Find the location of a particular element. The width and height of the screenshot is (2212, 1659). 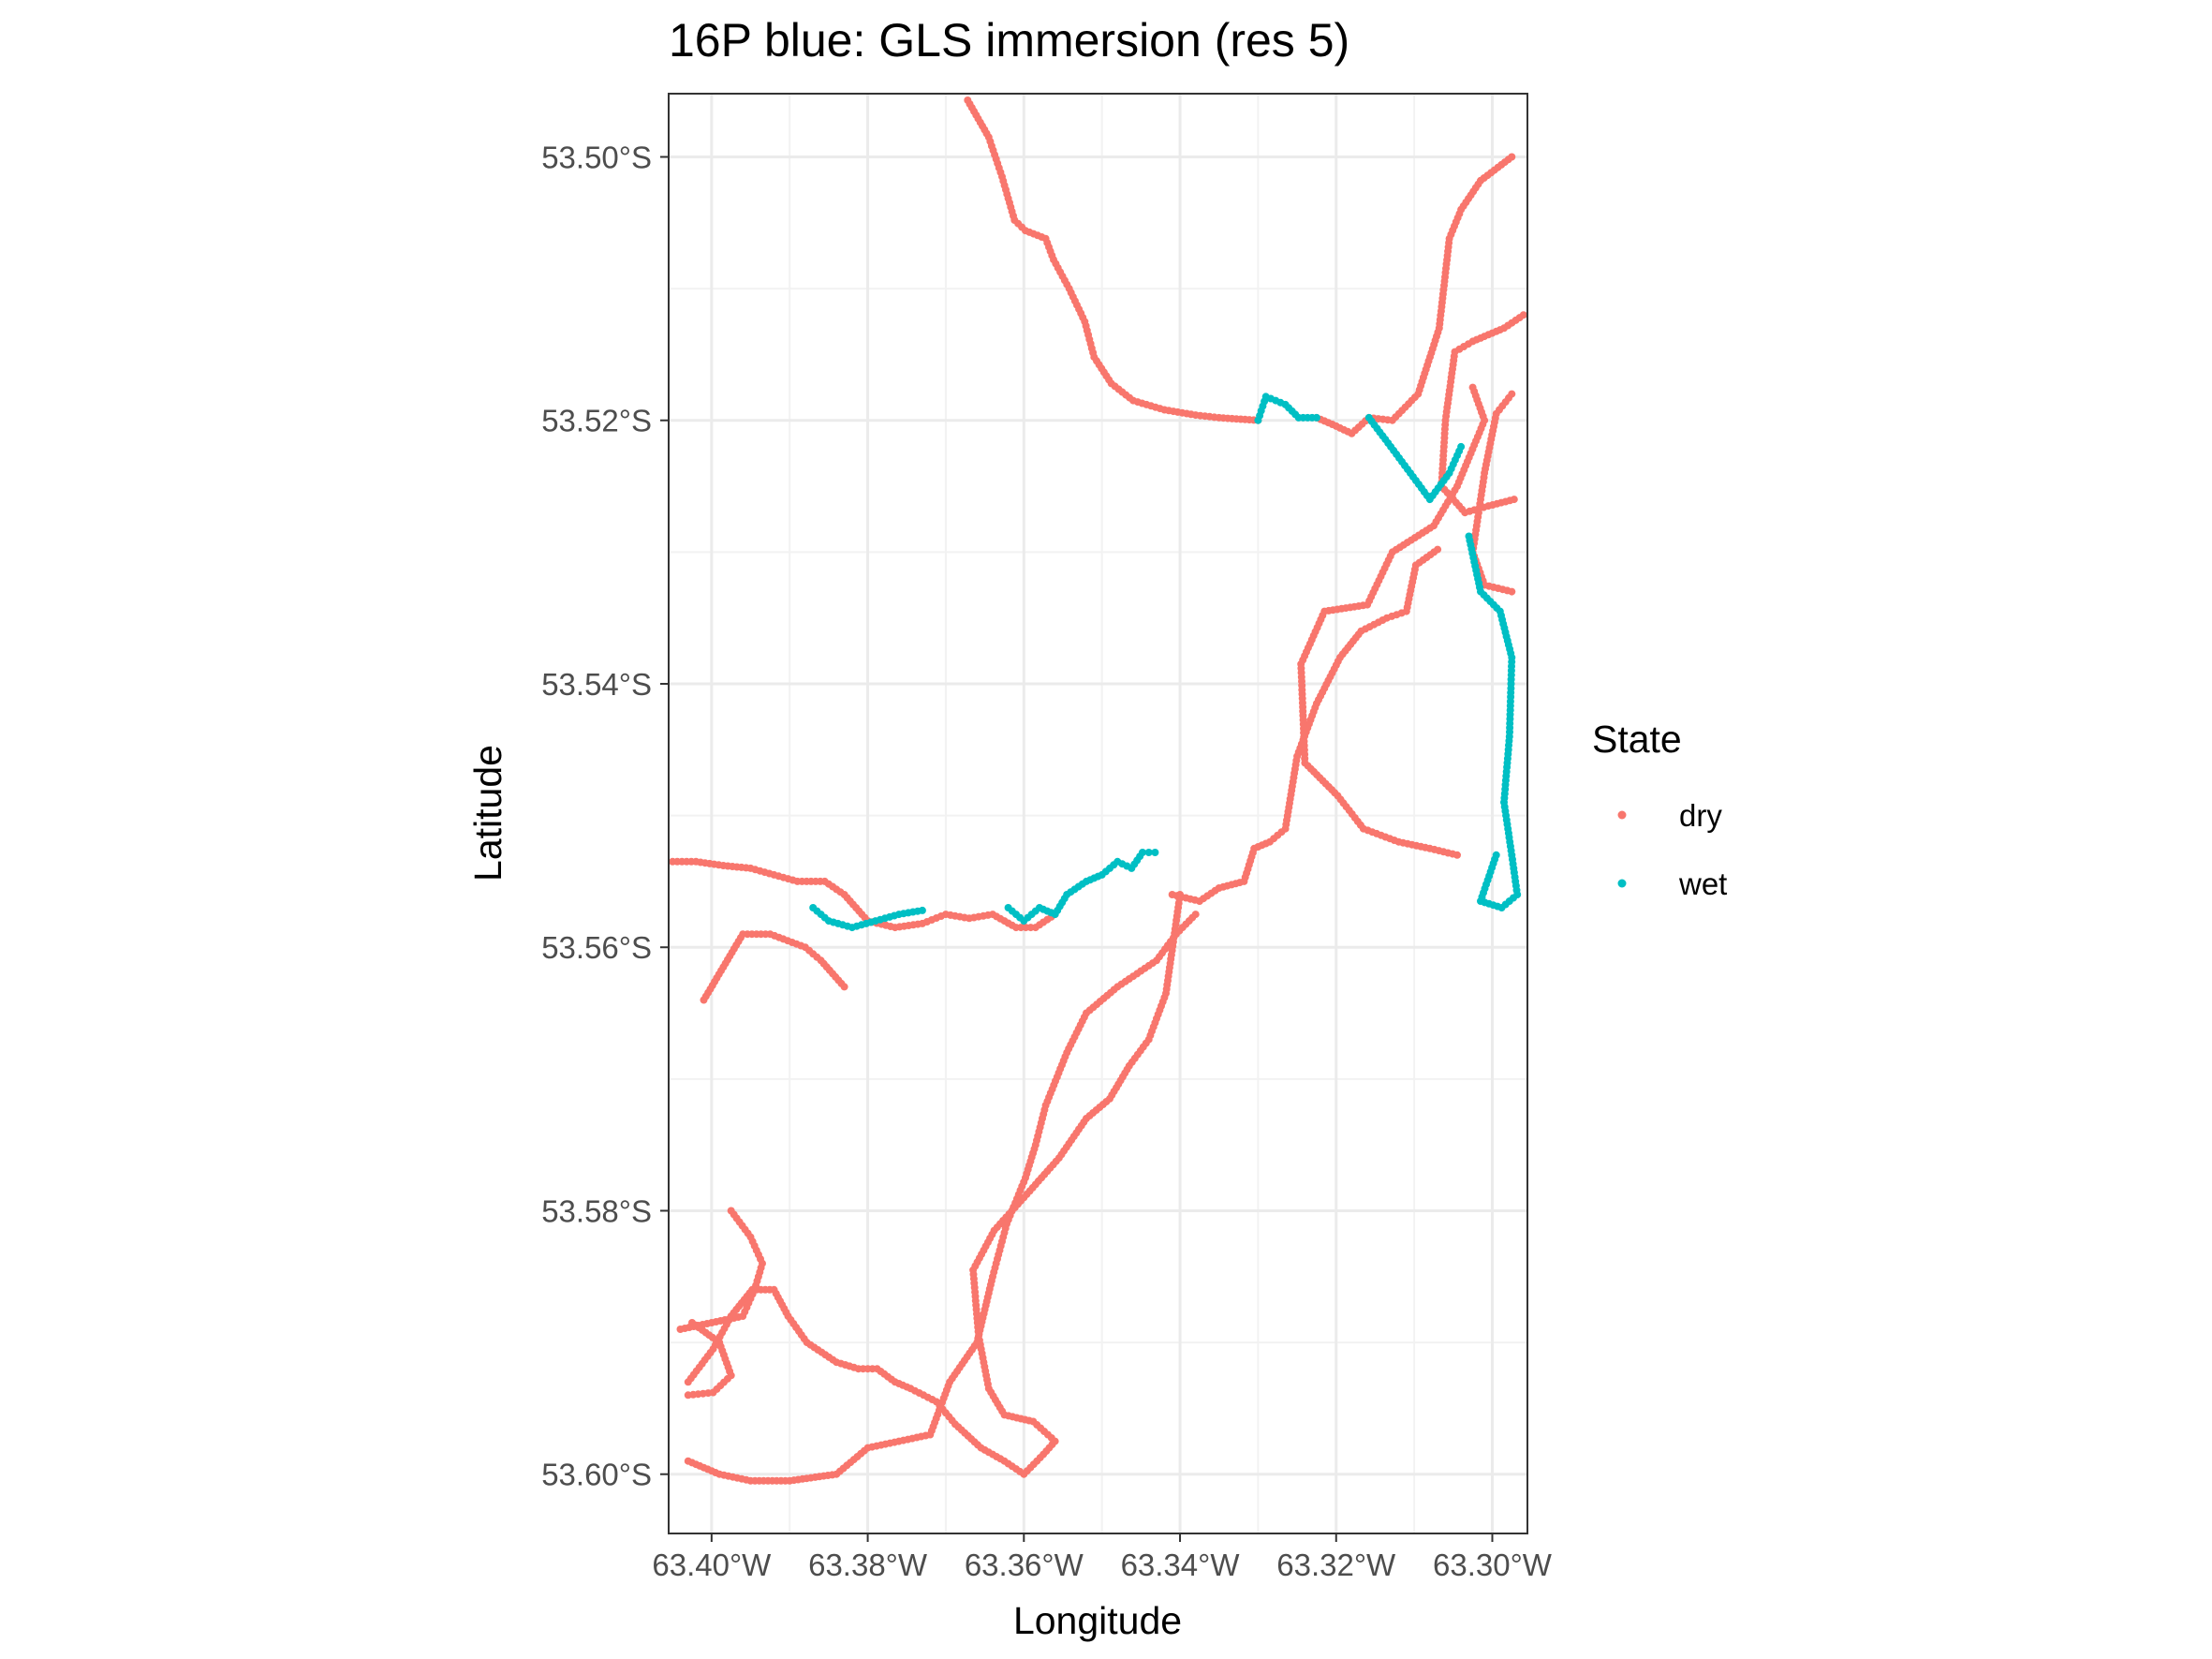

x-tick-label-4: 63.32°W is located at coordinates (1336, 1565).